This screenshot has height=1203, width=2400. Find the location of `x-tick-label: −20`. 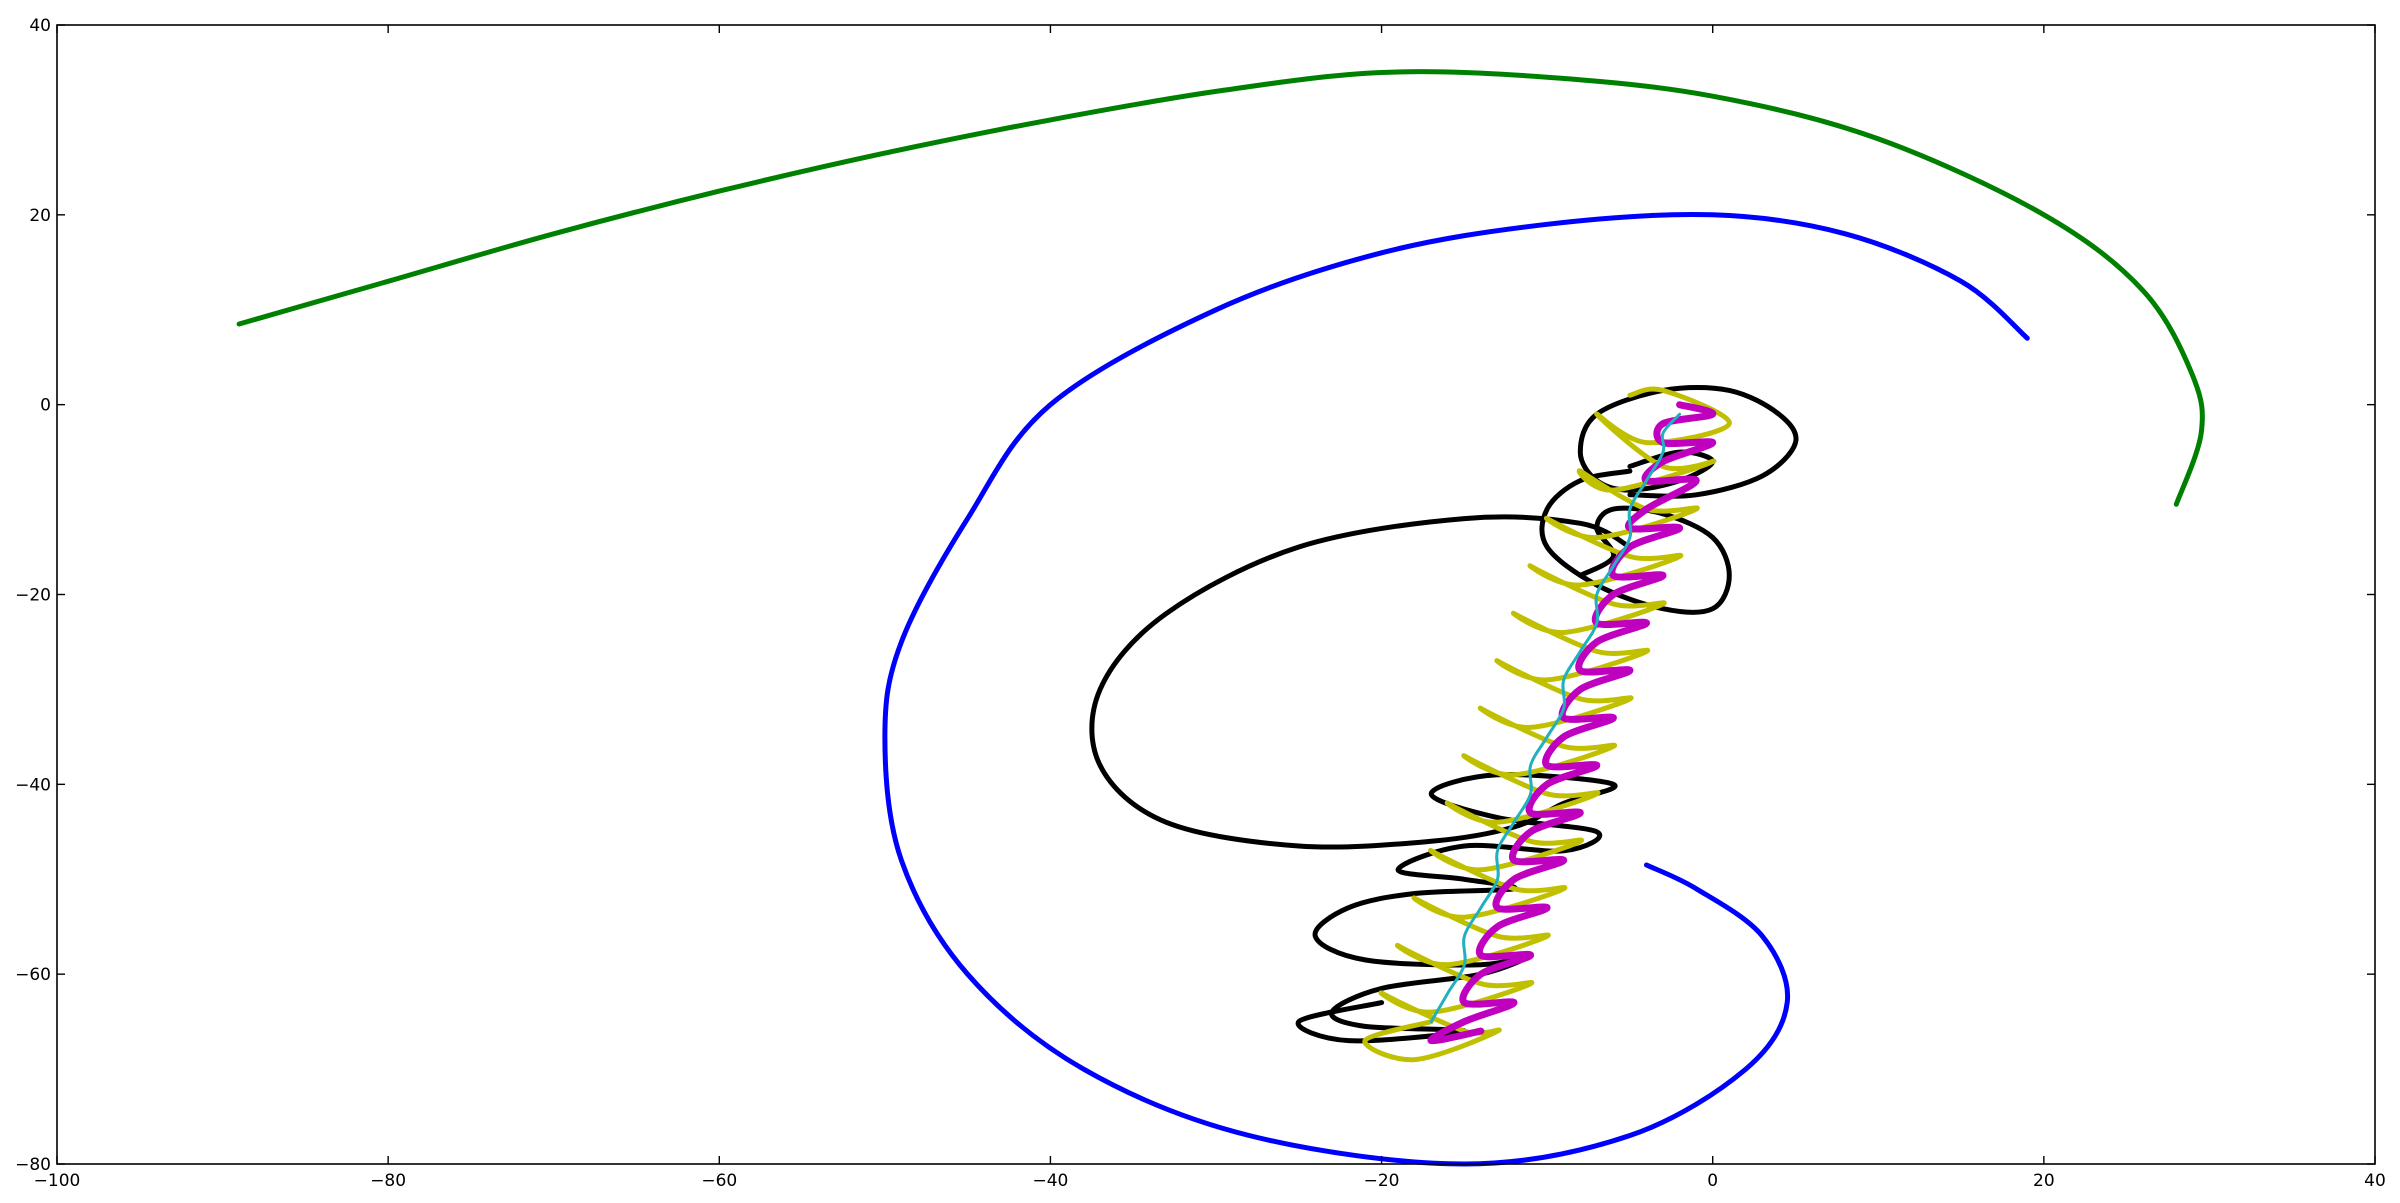

x-tick-label: −20 is located at coordinates (1382, 1181).